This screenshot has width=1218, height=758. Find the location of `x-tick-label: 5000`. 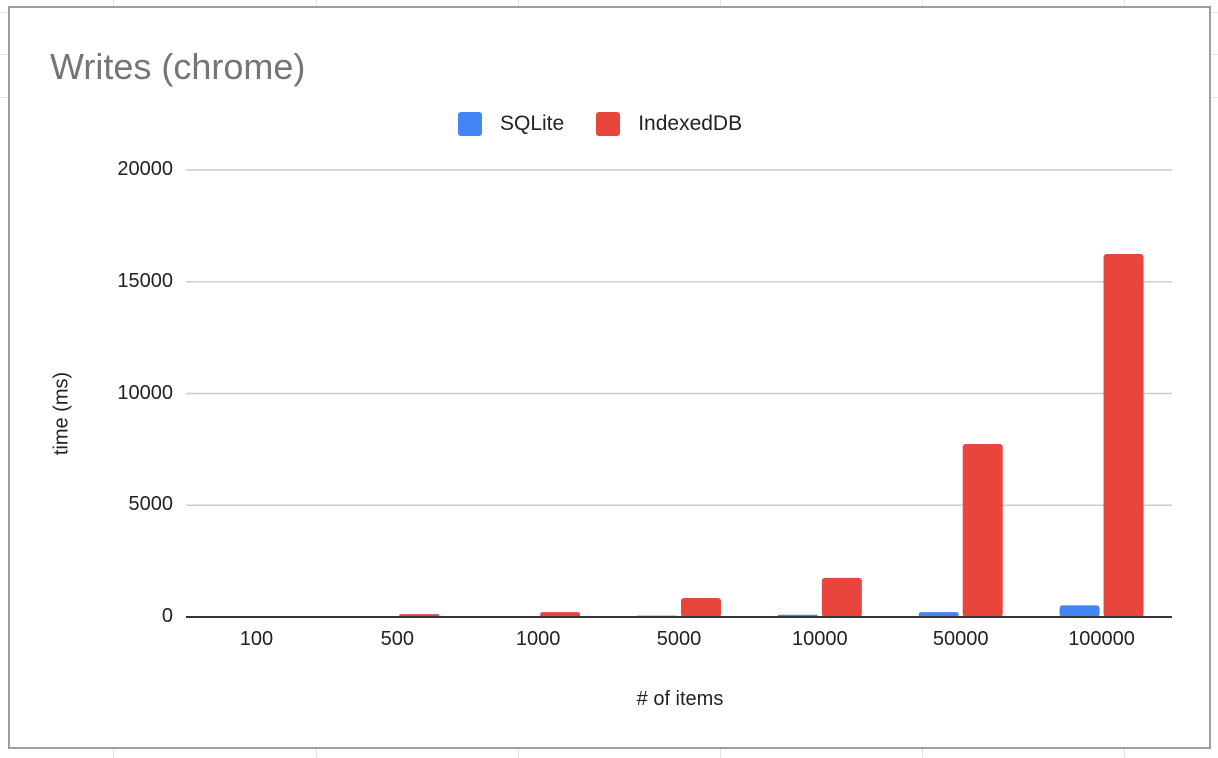

x-tick-label: 5000 is located at coordinates (679, 639).